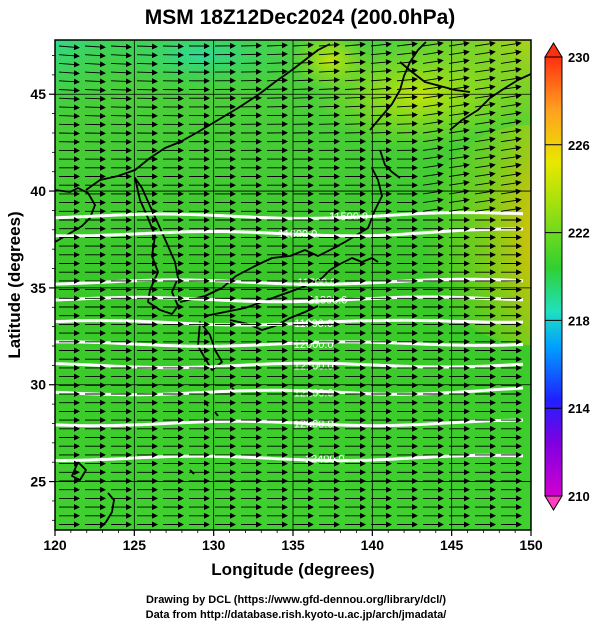  Describe the element at coordinates (135, 545) in the screenshot. I see `x-tick-label: 125` at that location.